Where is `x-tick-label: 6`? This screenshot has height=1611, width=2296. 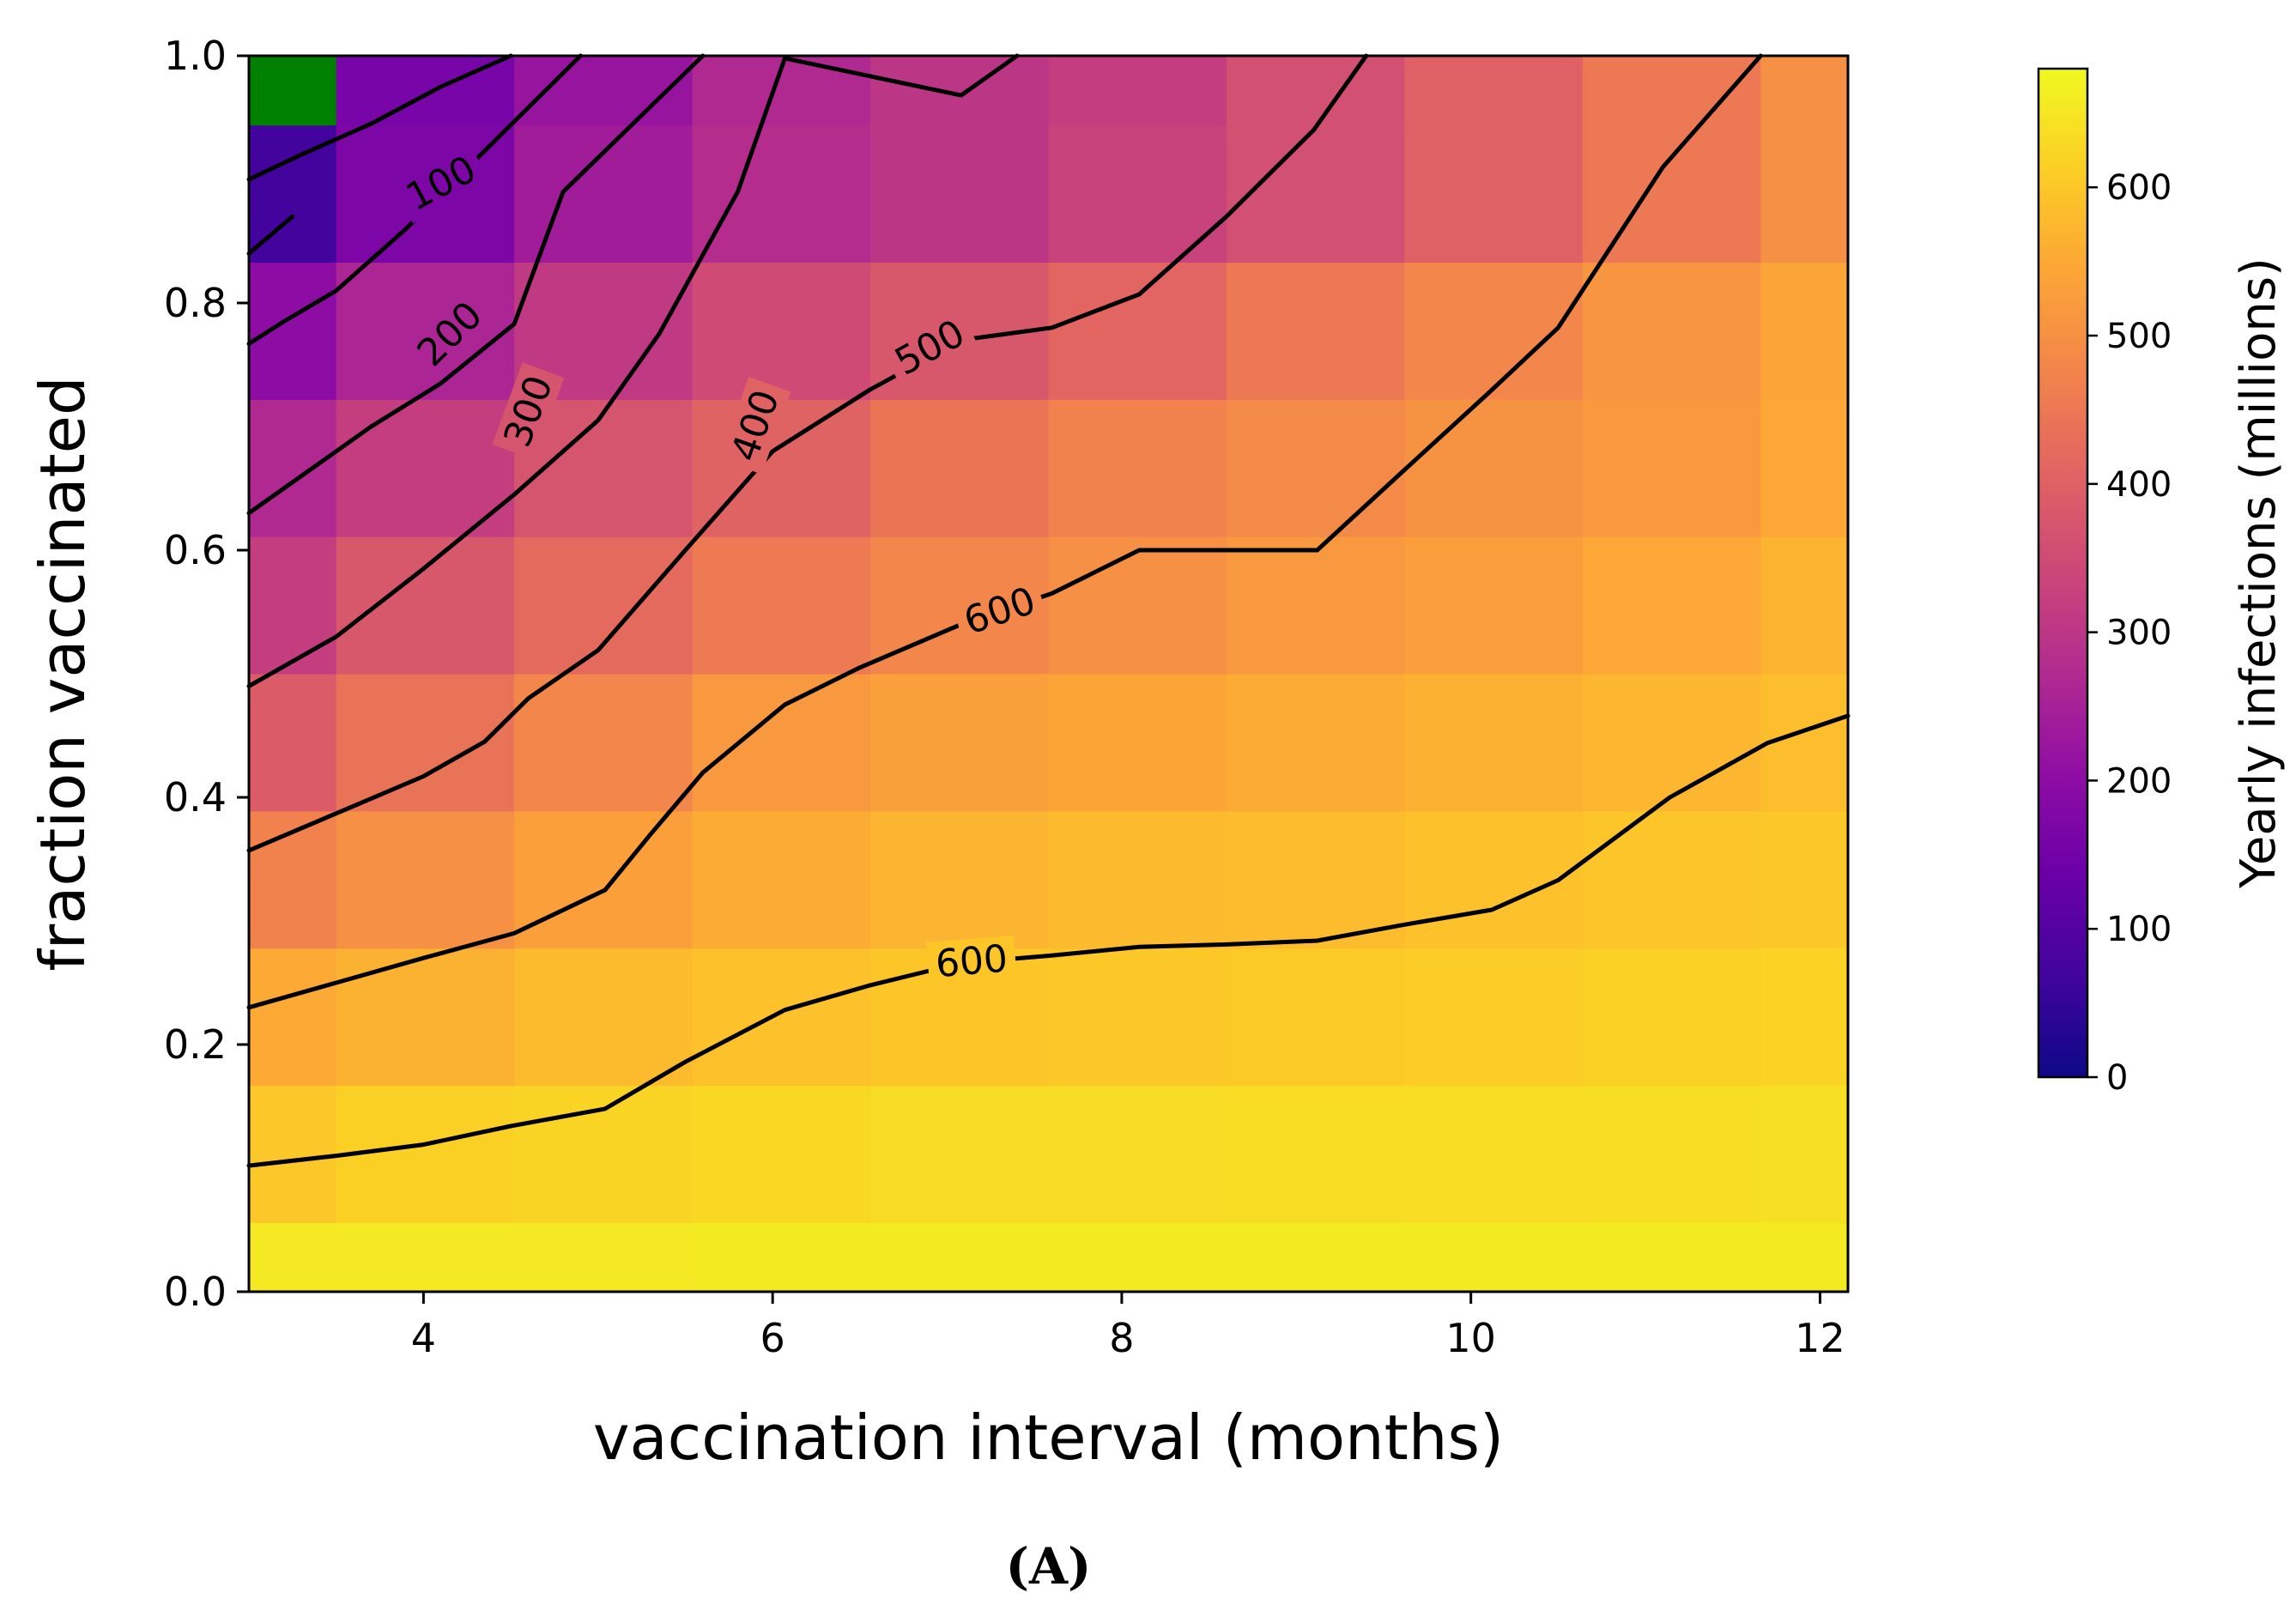
x-tick-label: 6 is located at coordinates (772, 1338).